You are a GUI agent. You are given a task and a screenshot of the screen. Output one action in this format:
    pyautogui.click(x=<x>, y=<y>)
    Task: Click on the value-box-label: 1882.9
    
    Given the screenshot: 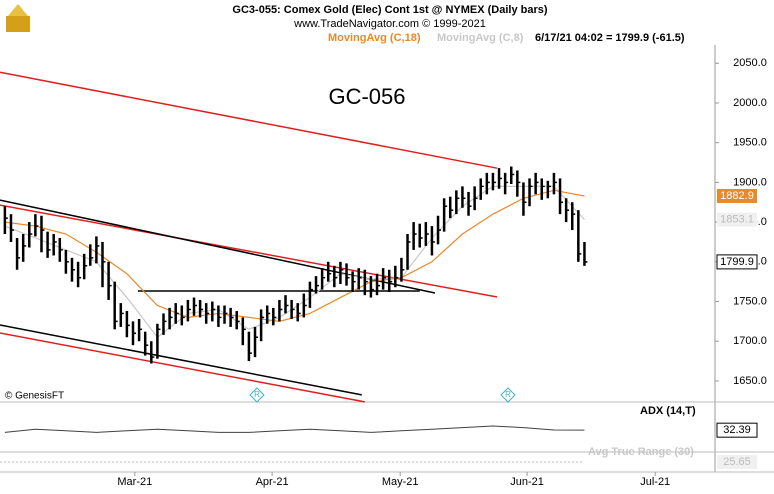 What is the action you would take?
    pyautogui.click(x=737, y=196)
    